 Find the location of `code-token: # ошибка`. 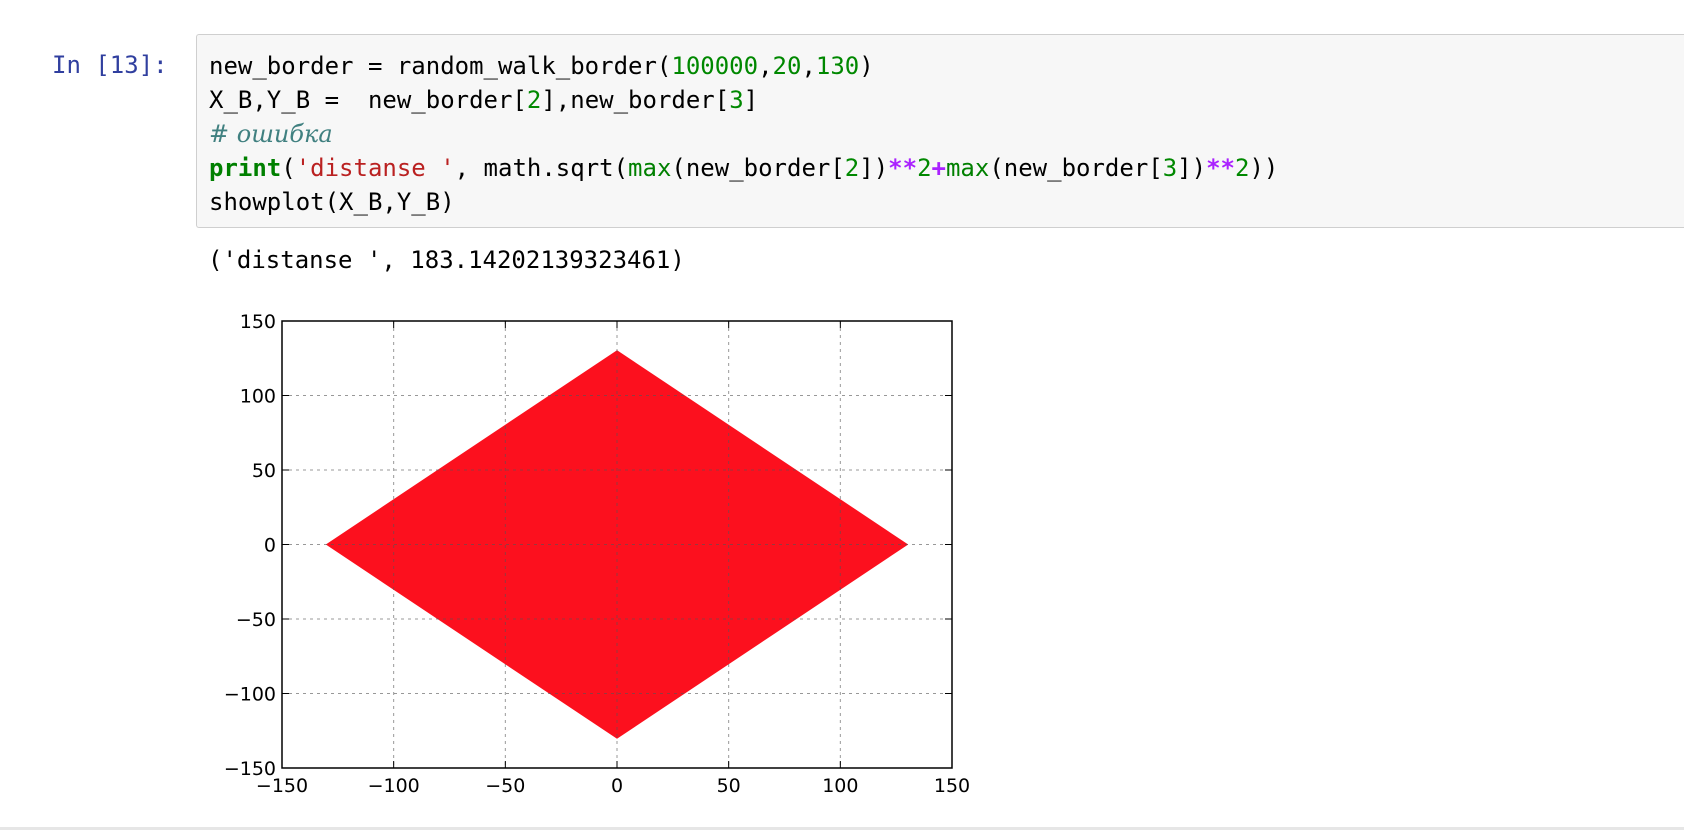

code-token: # ошибка is located at coordinates (271, 134).